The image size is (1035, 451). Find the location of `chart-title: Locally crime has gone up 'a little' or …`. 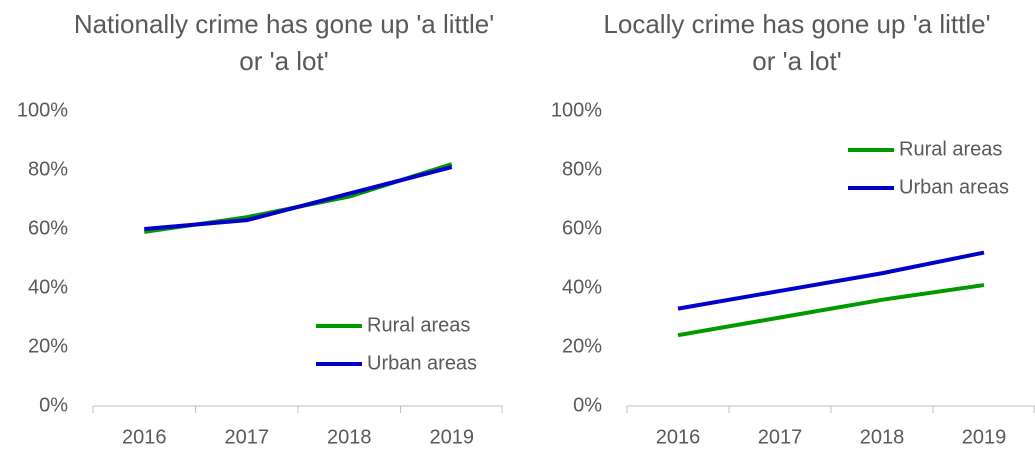

chart-title: Locally crime has gone up 'a little' or … is located at coordinates (797, 42).